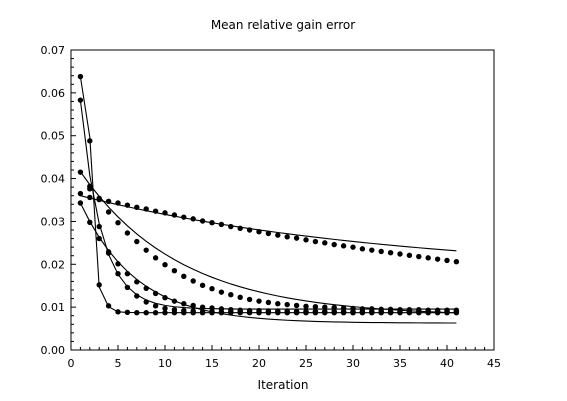 The width and height of the screenshot is (567, 401). I want to click on y-tick-label: 0.05, so click(53, 136).